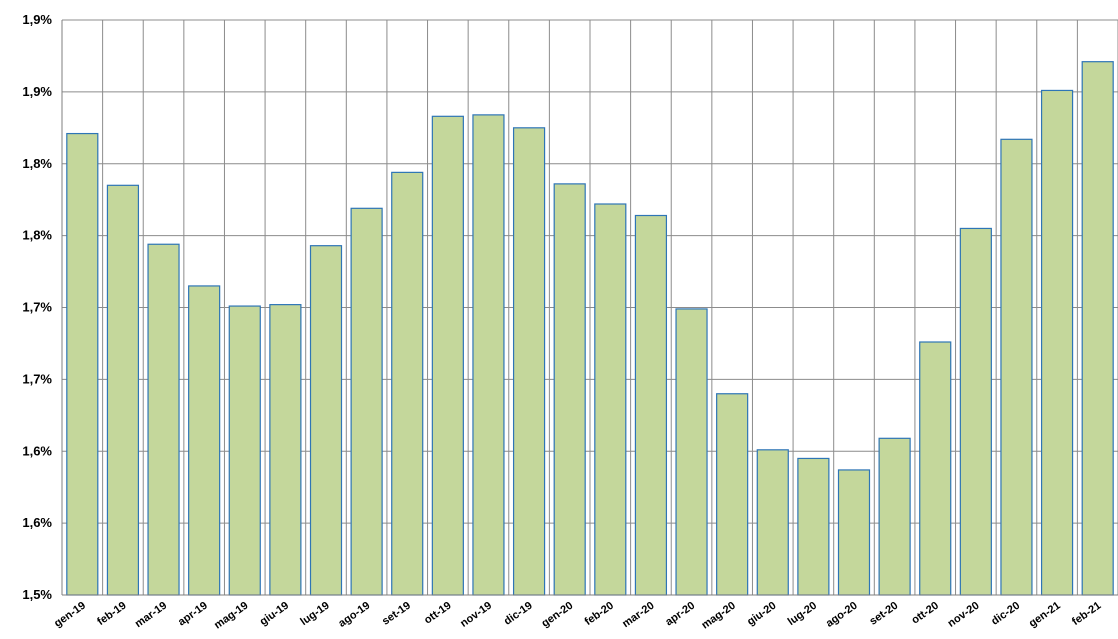  I want to click on x-tick-label: gen-20, so click(557, 615).